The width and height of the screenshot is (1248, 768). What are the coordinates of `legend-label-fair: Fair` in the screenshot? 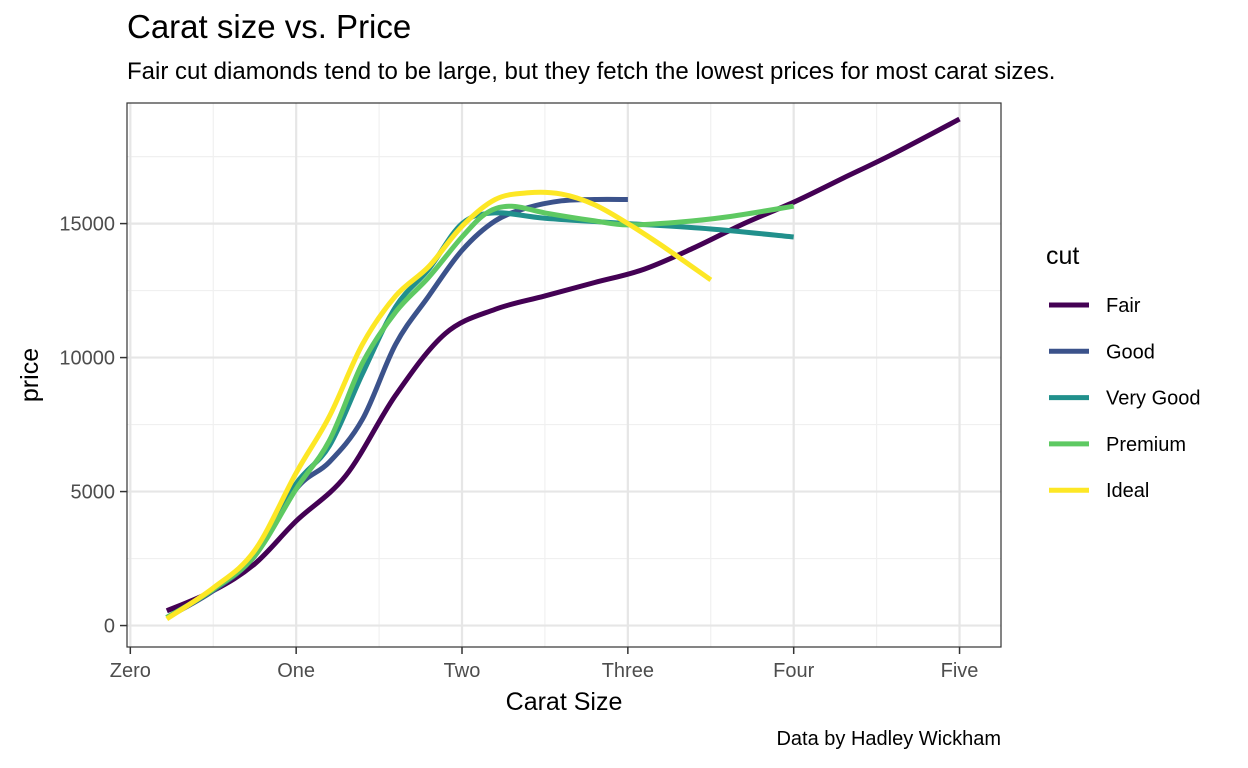 It's located at (1123, 306).